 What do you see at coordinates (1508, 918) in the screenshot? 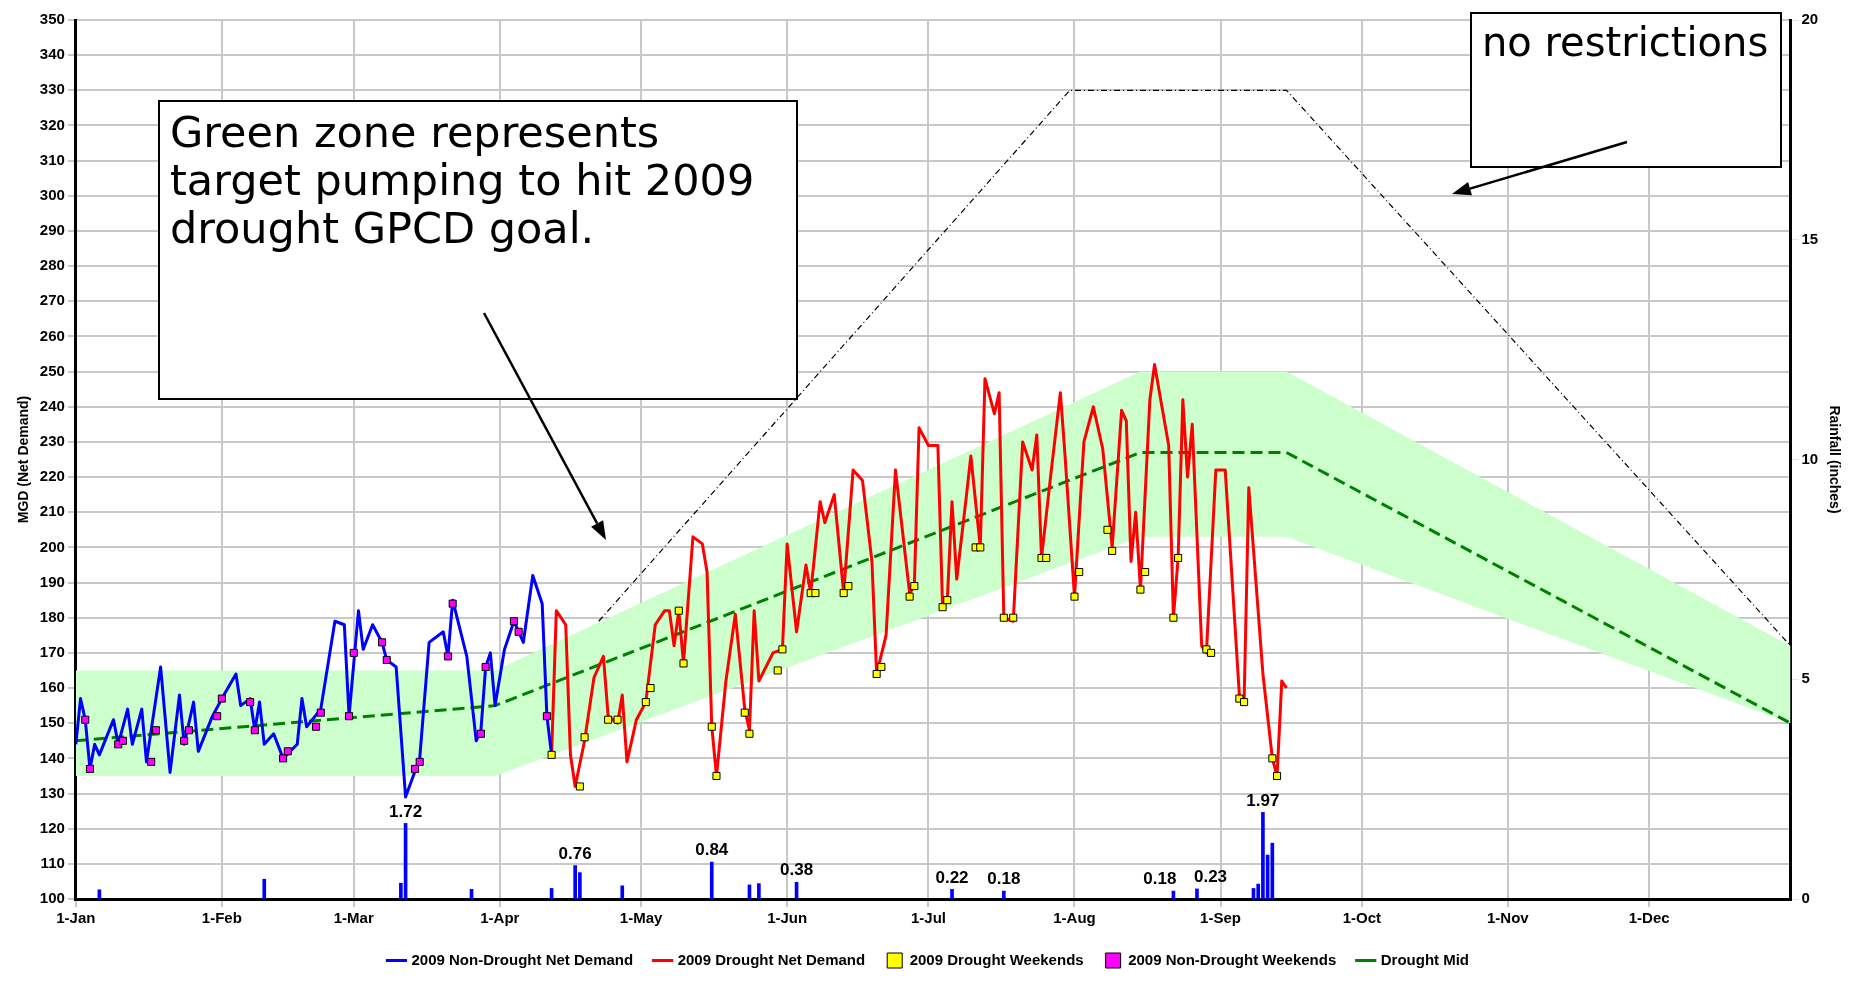
I see `x-tick-label: 1-Nov` at bounding box center [1508, 918].